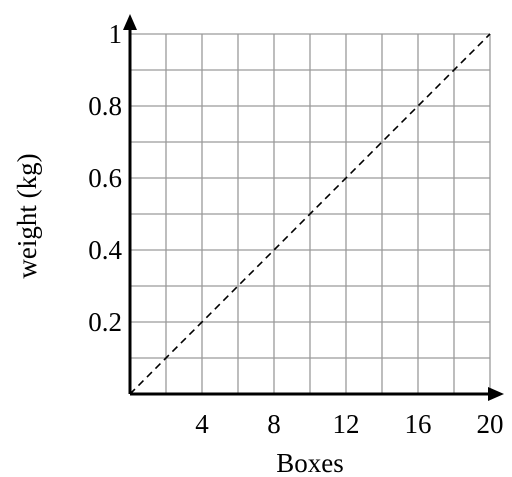 The height and width of the screenshot is (477, 512). I want to click on x-tick-label: 4, so click(202, 424).